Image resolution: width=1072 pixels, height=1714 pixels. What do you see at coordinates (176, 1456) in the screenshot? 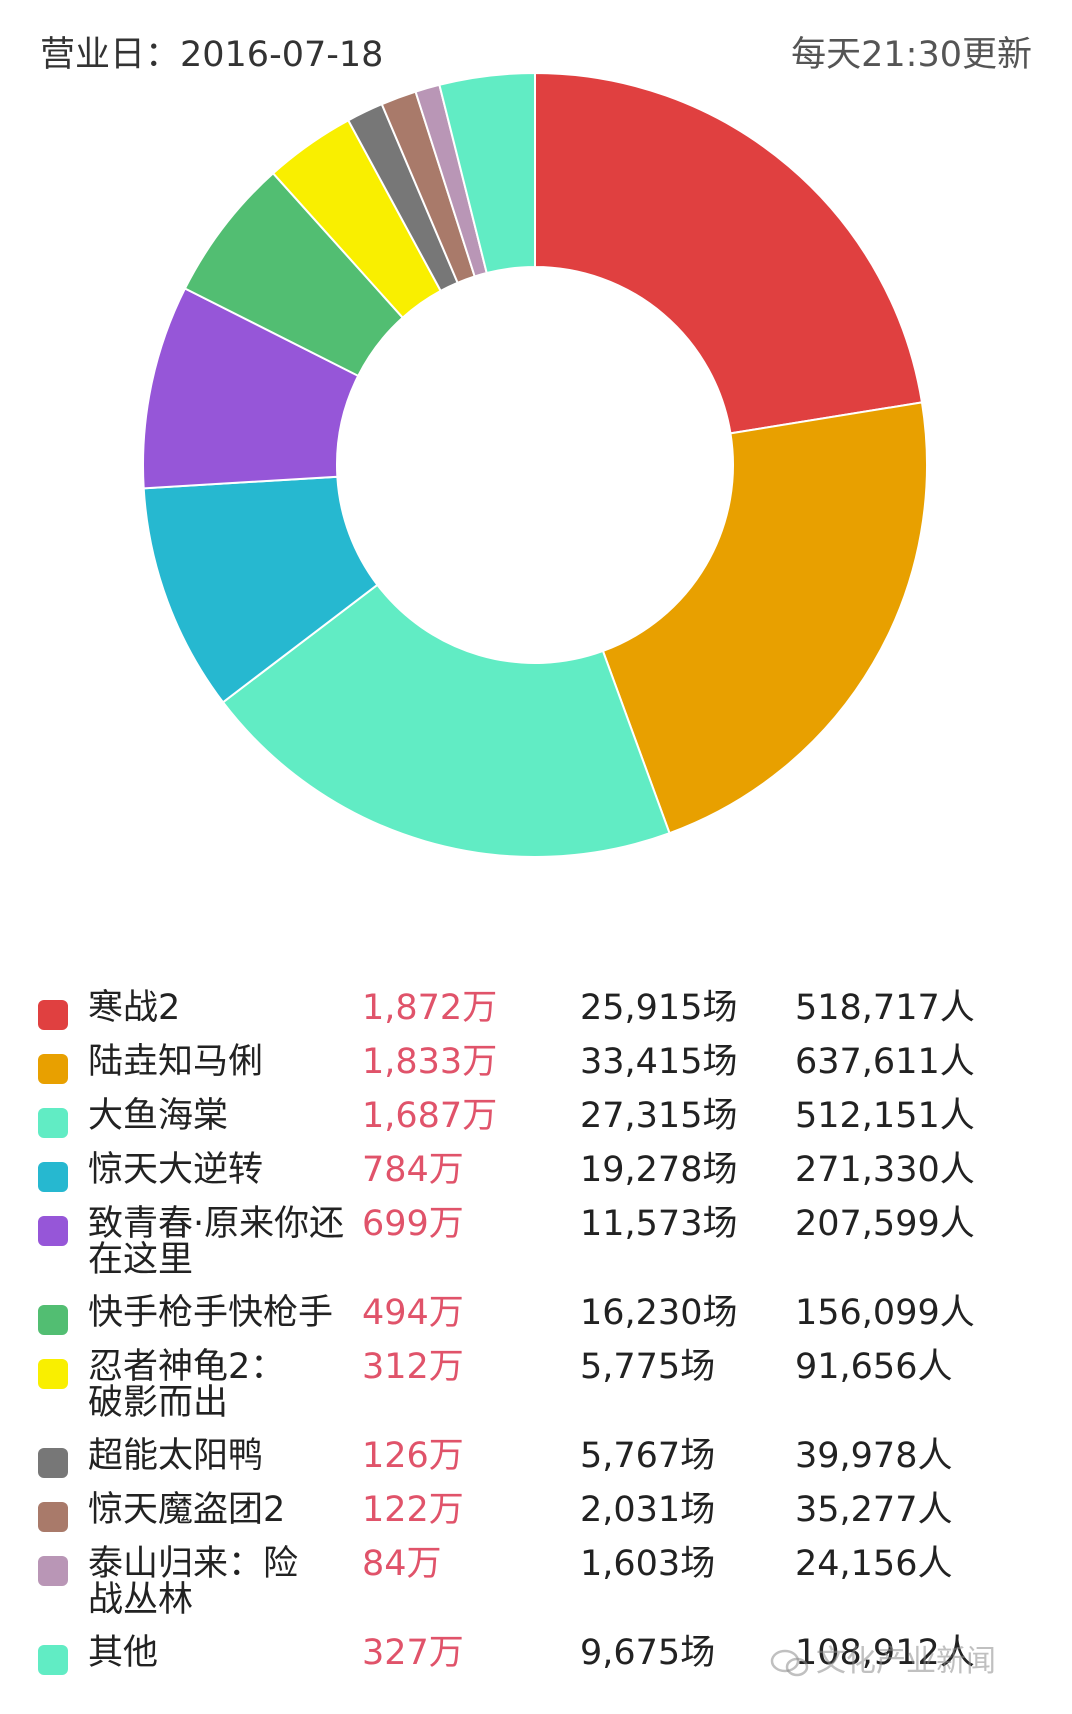
I see `movie-name: 超能太阳鸭` at bounding box center [176, 1456].